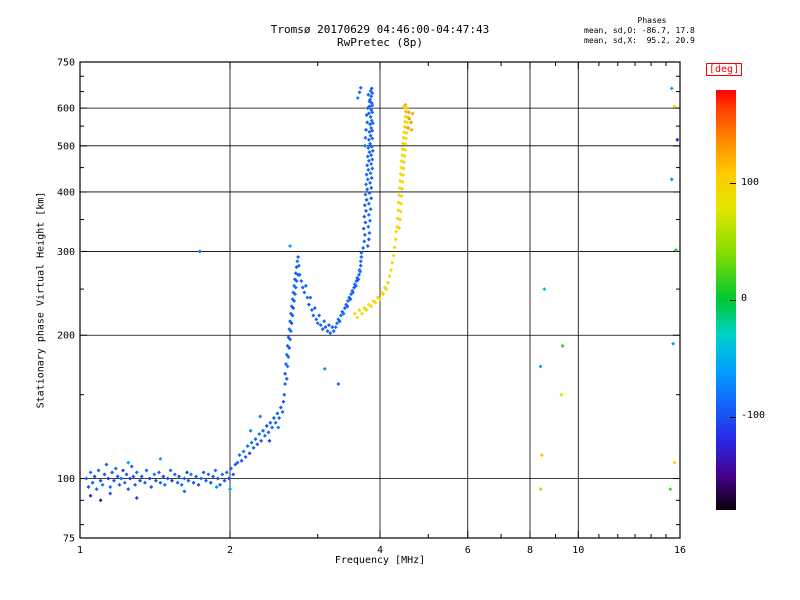 This screenshot has width=800, height=600. Describe the element at coordinates (230, 550) in the screenshot. I see `svg-text: 2` at that location.